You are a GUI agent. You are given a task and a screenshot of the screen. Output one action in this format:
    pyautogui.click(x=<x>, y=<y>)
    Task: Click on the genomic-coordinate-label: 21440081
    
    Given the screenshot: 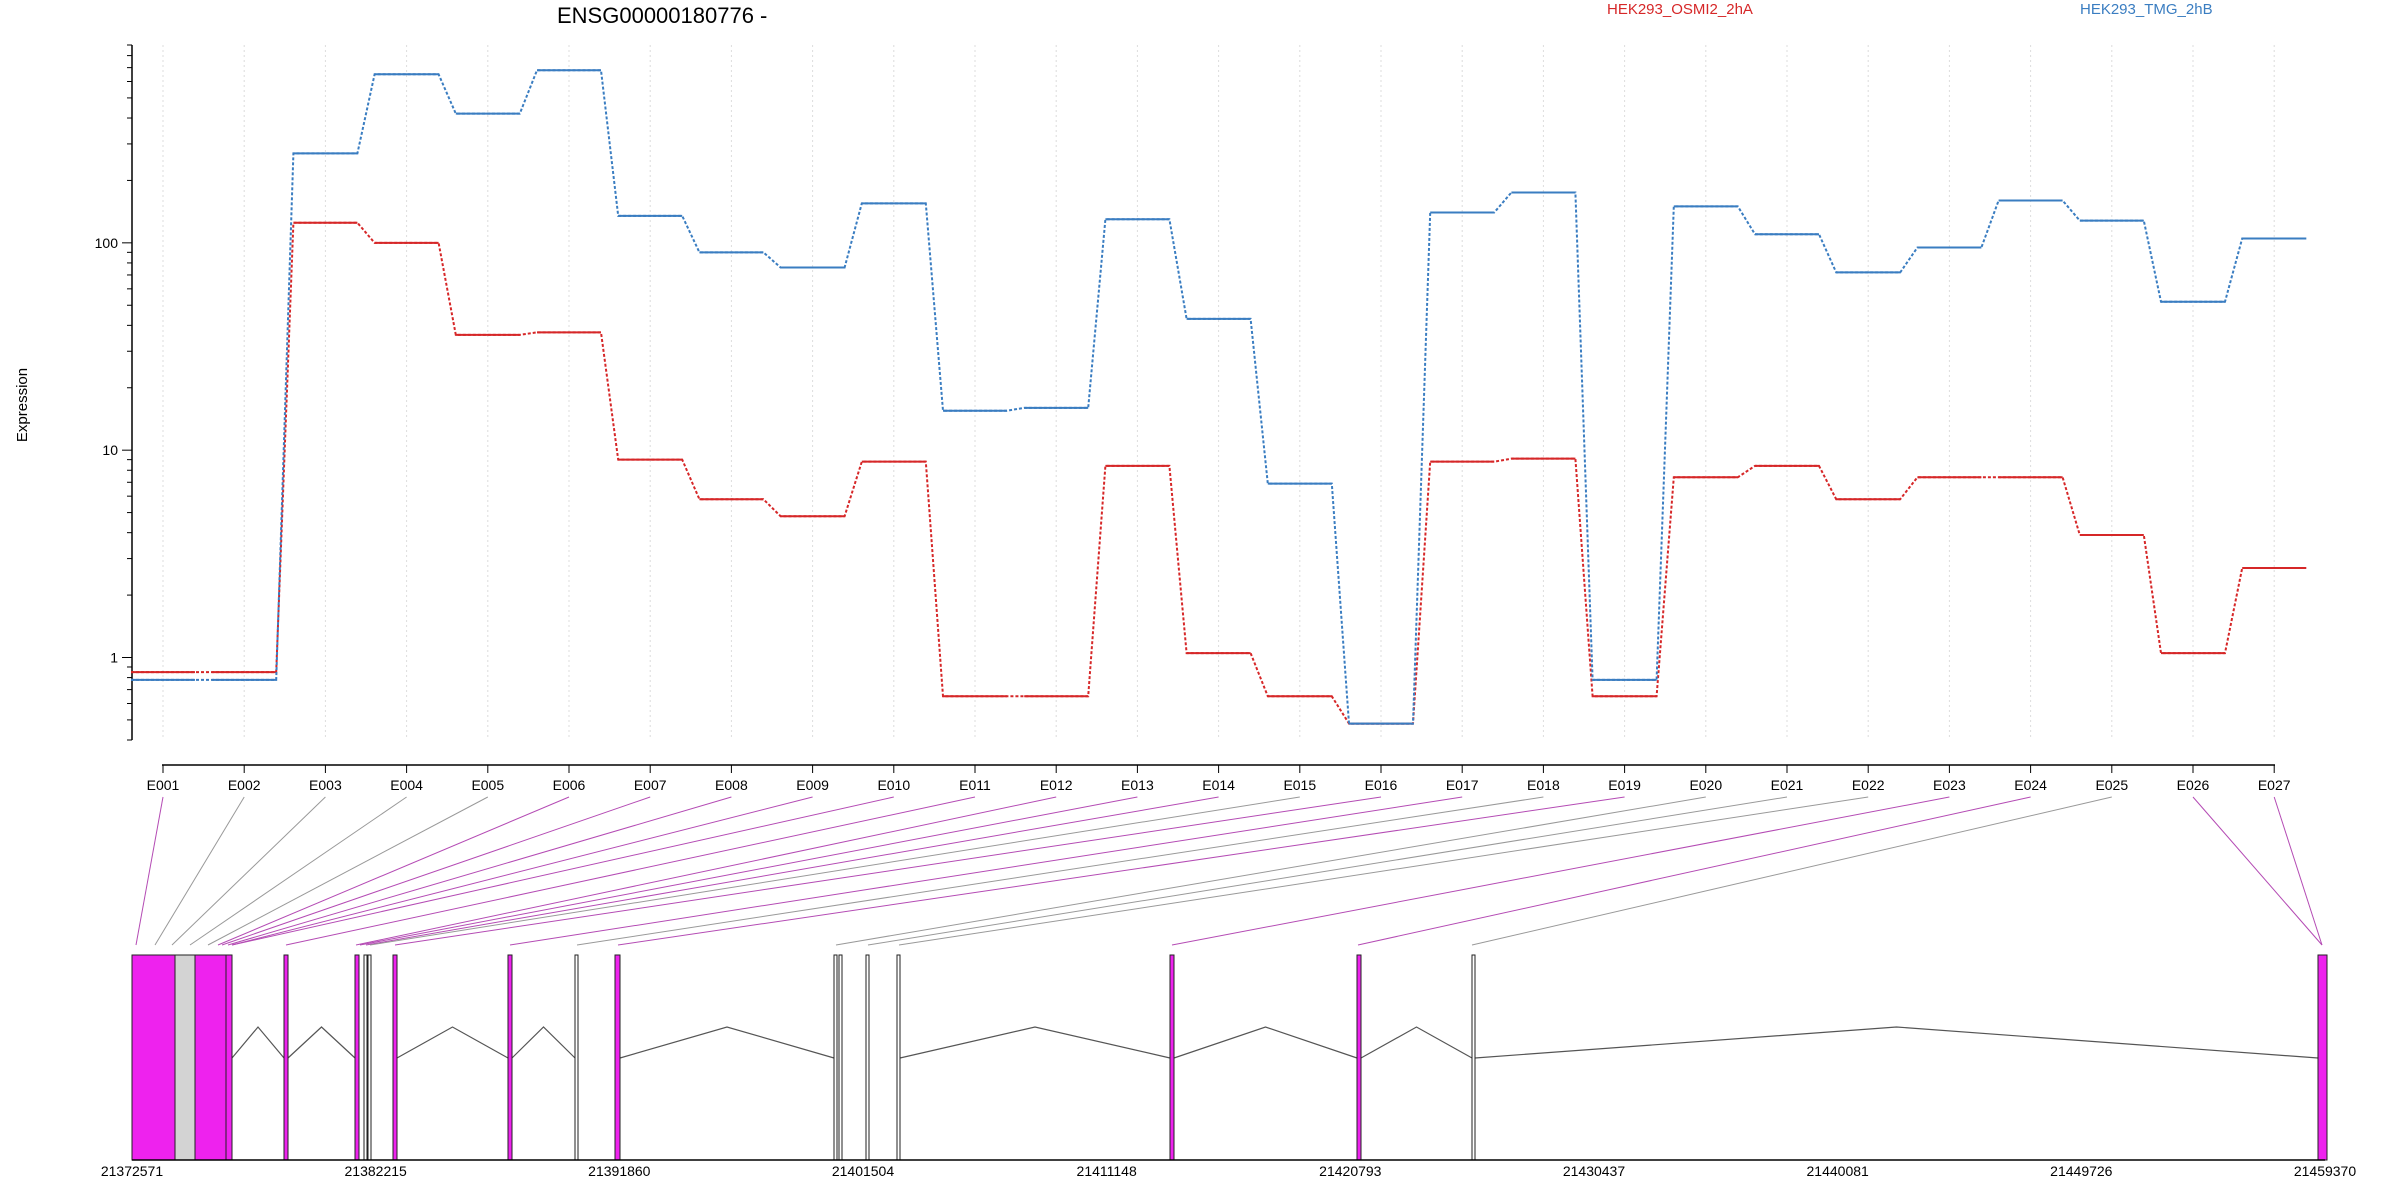 What is the action you would take?
    pyautogui.click(x=1838, y=1171)
    